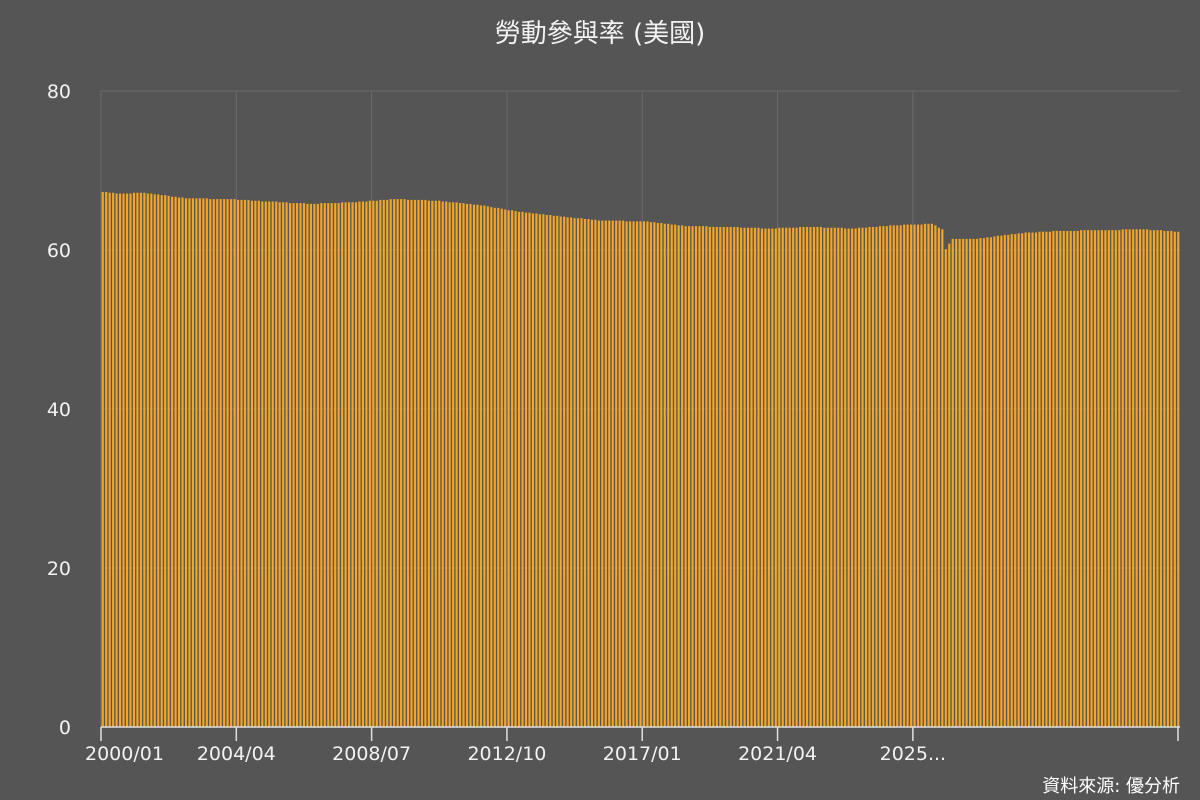 The height and width of the screenshot is (800, 1200). What do you see at coordinates (642, 754) in the screenshot?
I see `x-tick-label-4: 2017/01` at bounding box center [642, 754].